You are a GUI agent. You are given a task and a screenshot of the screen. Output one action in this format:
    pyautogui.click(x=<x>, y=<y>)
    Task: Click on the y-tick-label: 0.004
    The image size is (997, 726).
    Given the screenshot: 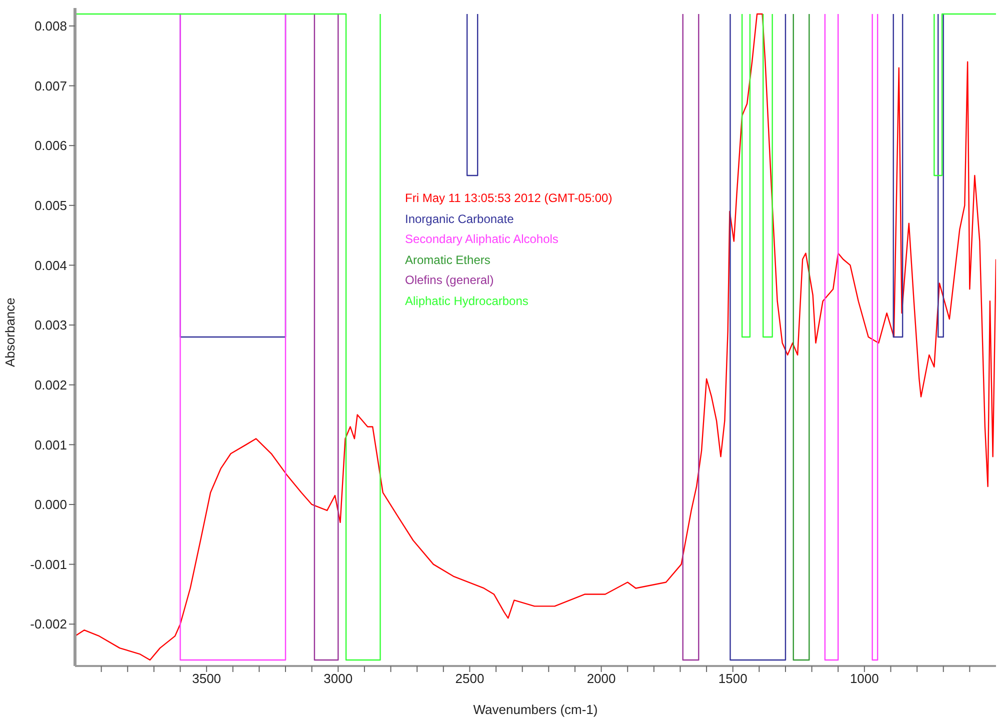 What is the action you would take?
    pyautogui.click(x=50, y=265)
    